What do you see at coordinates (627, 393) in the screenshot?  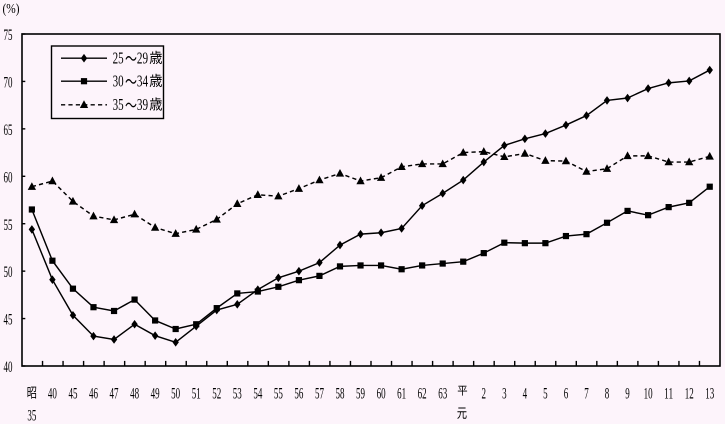 I see `svg-text: 9` at bounding box center [627, 393].